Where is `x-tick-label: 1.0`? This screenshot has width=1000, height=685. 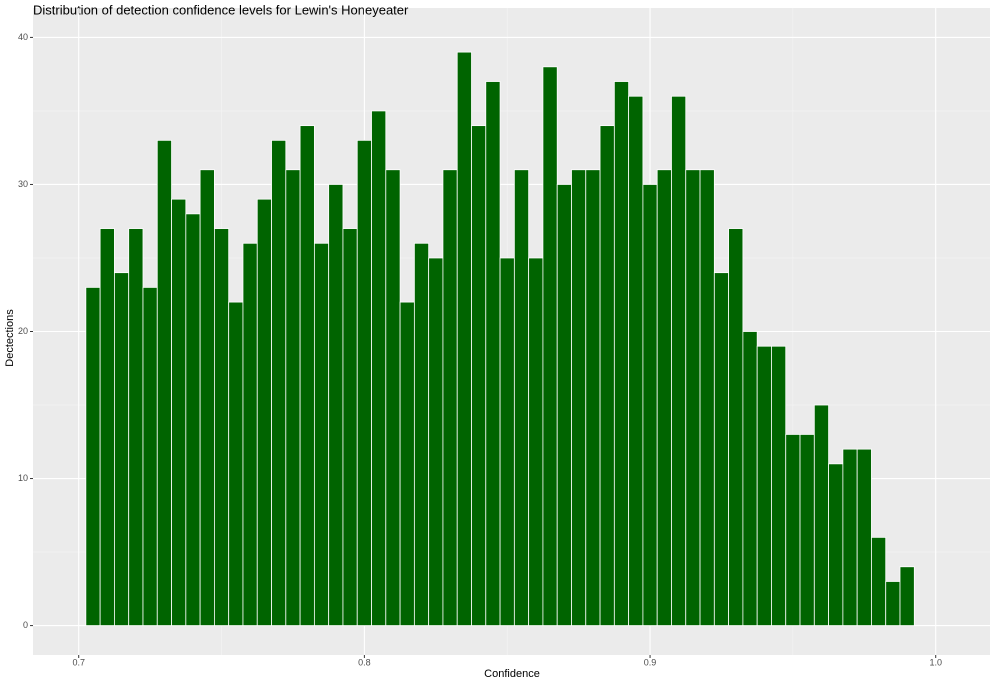 x-tick-label: 1.0 is located at coordinates (935, 662).